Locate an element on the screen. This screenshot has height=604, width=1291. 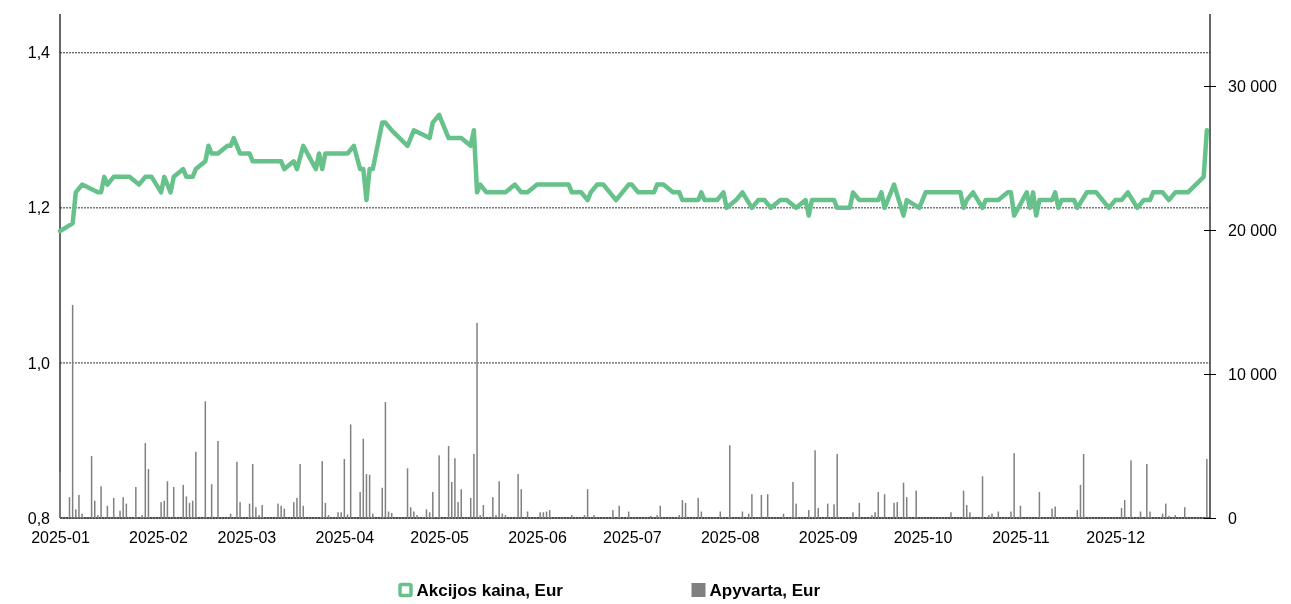
x-tick-label: 2025-05 is located at coordinates (440, 538).